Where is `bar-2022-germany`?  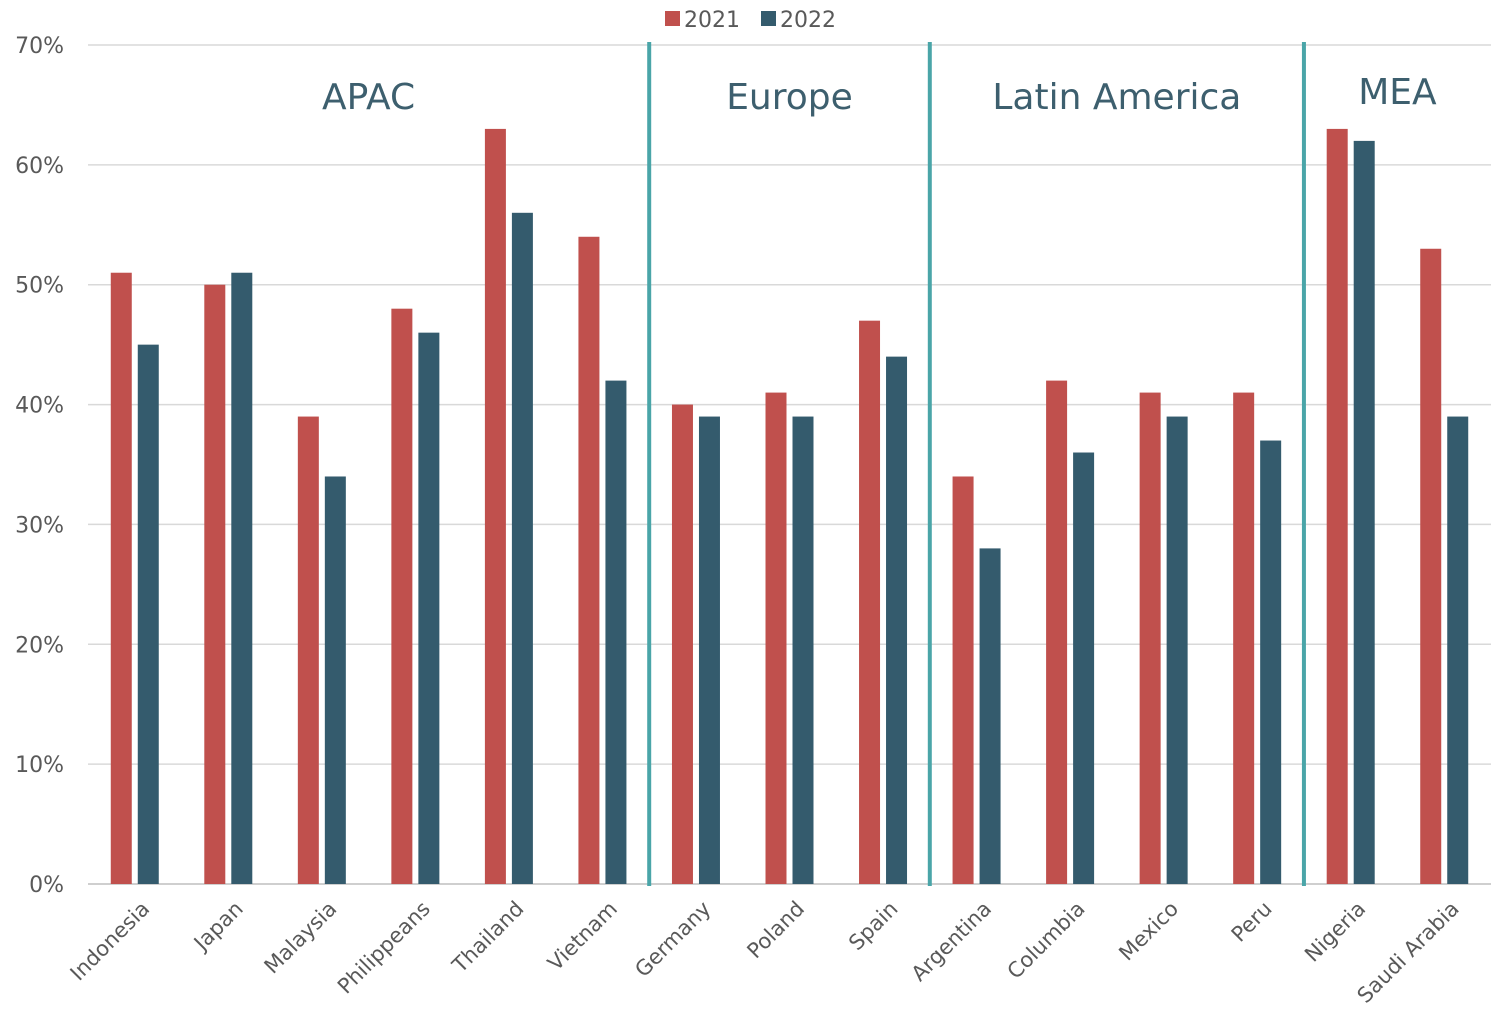 bar-2022-germany is located at coordinates (709, 650).